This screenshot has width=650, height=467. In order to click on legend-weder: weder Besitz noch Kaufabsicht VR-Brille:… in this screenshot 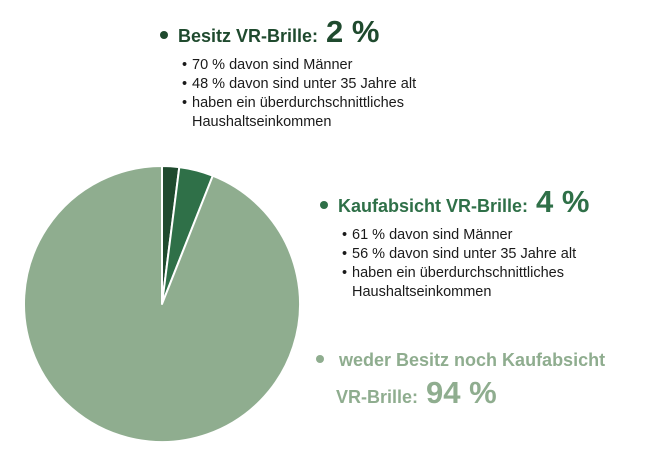, I will do `click(460, 380)`.